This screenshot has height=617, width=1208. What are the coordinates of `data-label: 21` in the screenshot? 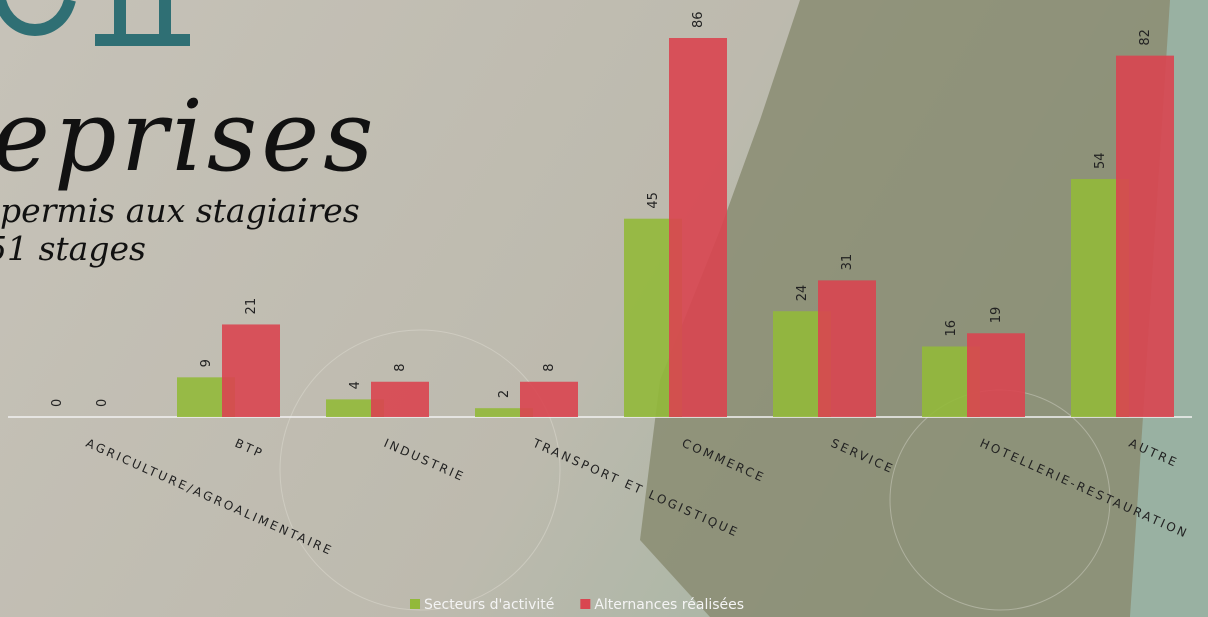 It's located at (251, 306).